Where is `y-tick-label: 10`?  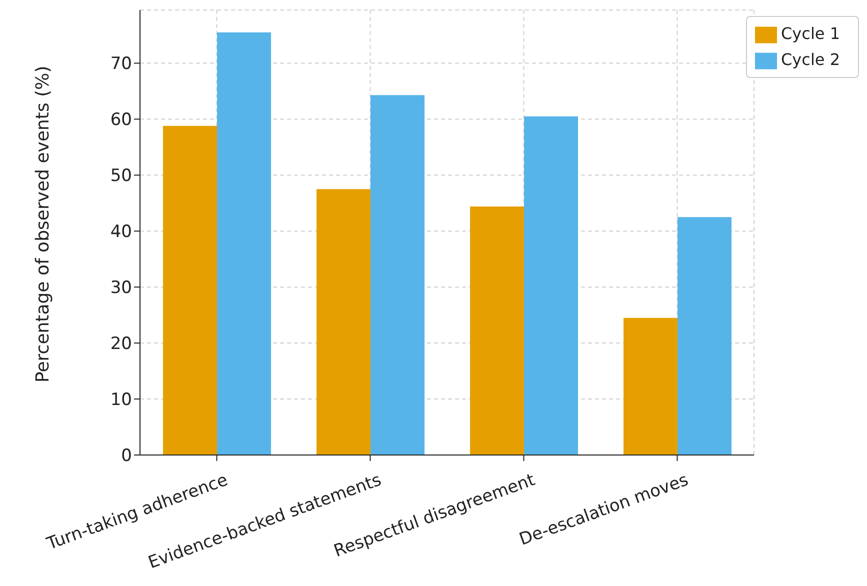 y-tick-label: 10 is located at coordinates (121, 400).